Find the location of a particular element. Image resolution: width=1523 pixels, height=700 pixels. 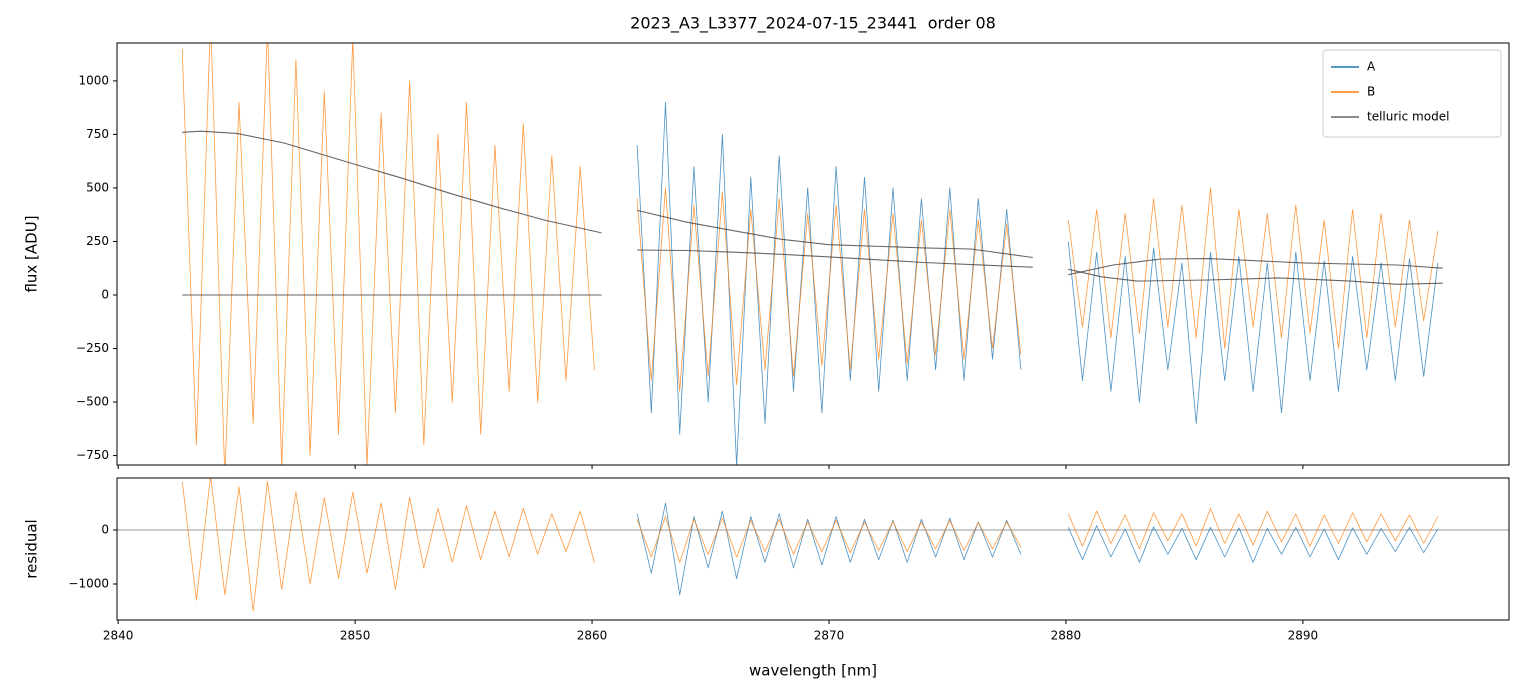

x-tick-label: 2850 is located at coordinates (355, 636).